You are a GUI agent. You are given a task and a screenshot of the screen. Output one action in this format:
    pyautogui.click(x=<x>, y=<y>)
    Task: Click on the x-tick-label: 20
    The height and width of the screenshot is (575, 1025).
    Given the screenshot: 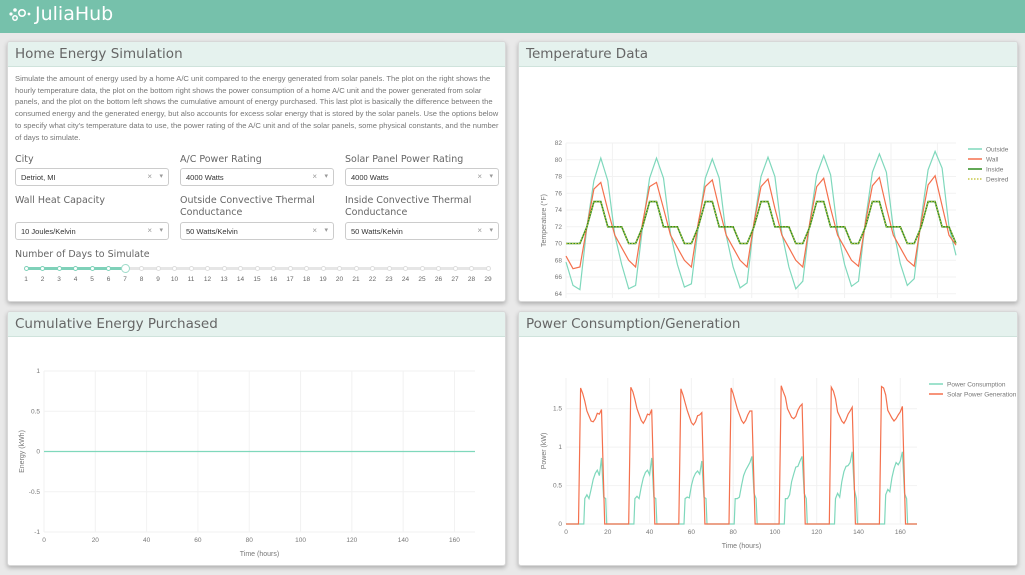 What is the action you would take?
    pyautogui.click(x=608, y=532)
    